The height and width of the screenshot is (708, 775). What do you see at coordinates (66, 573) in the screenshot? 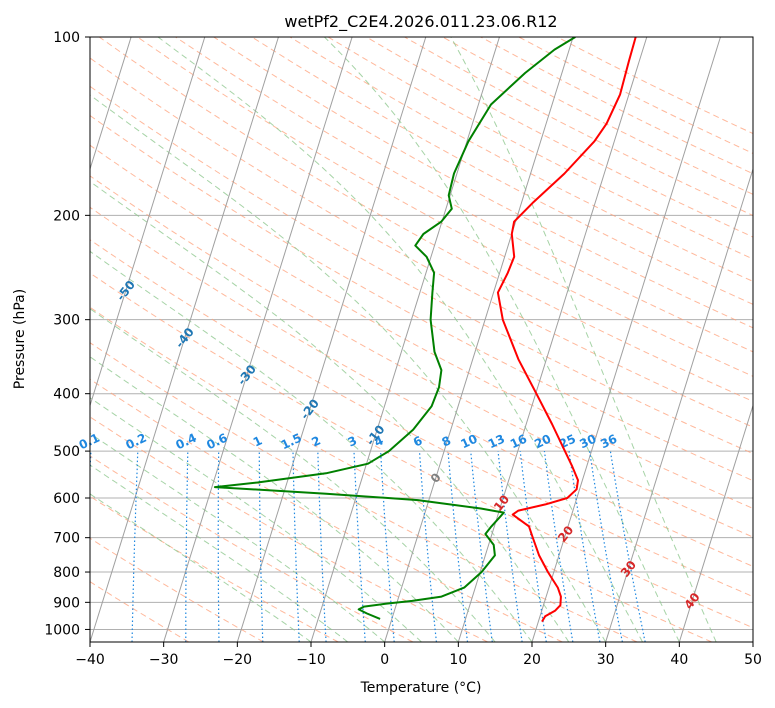
I see `y-tick-label: 800` at bounding box center [66, 573].